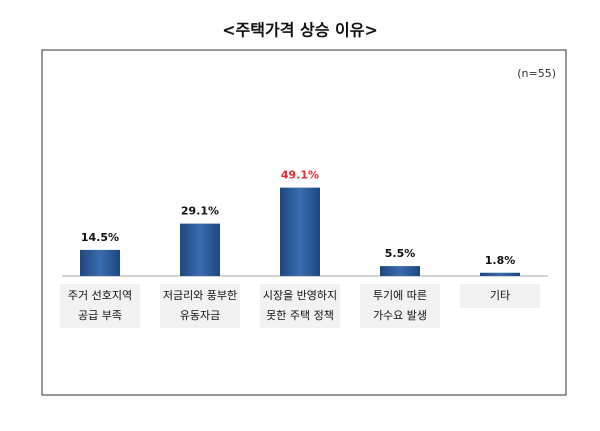  Describe the element at coordinates (300, 175) in the screenshot. I see `value-label: 49.1%` at that location.